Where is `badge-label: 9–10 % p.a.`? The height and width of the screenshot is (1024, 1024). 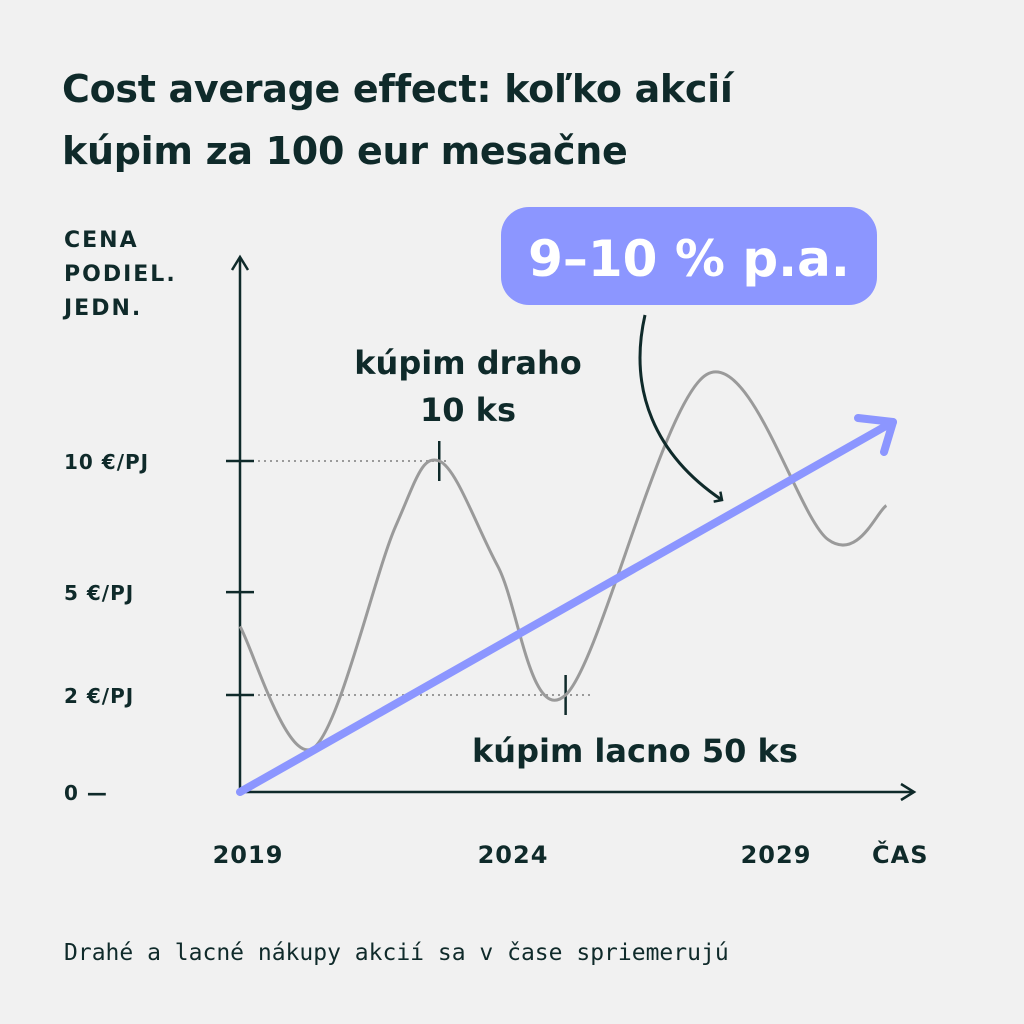 badge-label: 9–10 % p.a. is located at coordinates (689, 259).